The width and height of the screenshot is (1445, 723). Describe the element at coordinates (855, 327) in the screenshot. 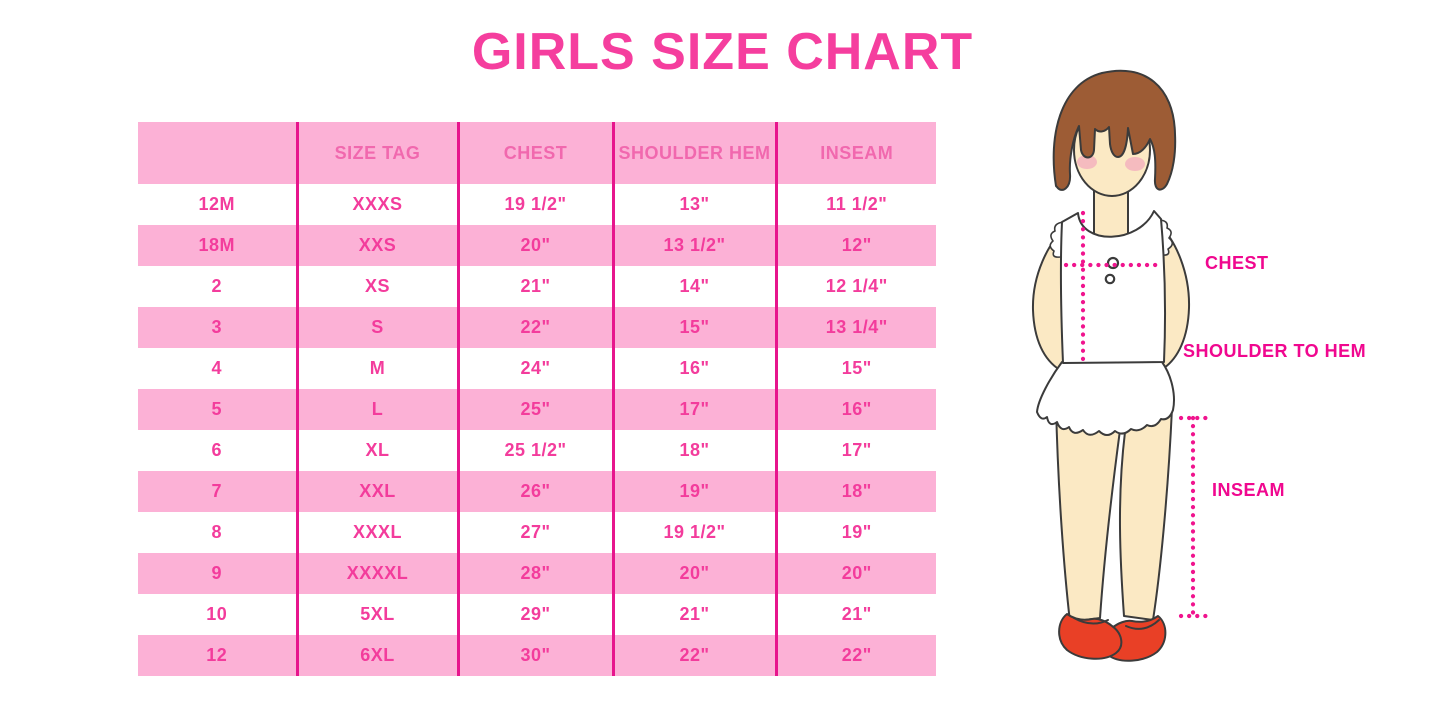

I see `cell-inseam: 13 1/4"` at that location.